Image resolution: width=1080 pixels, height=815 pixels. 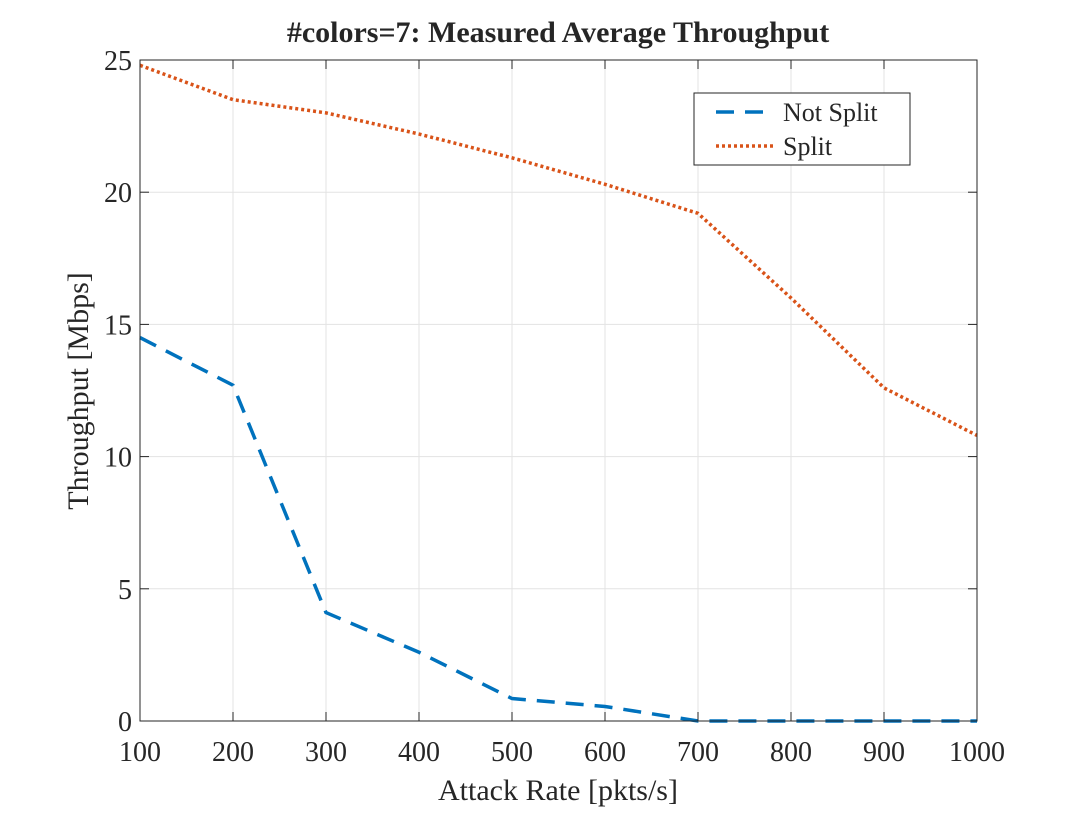 What do you see at coordinates (802, 129) in the screenshot?
I see `legend: Not Split Split` at bounding box center [802, 129].